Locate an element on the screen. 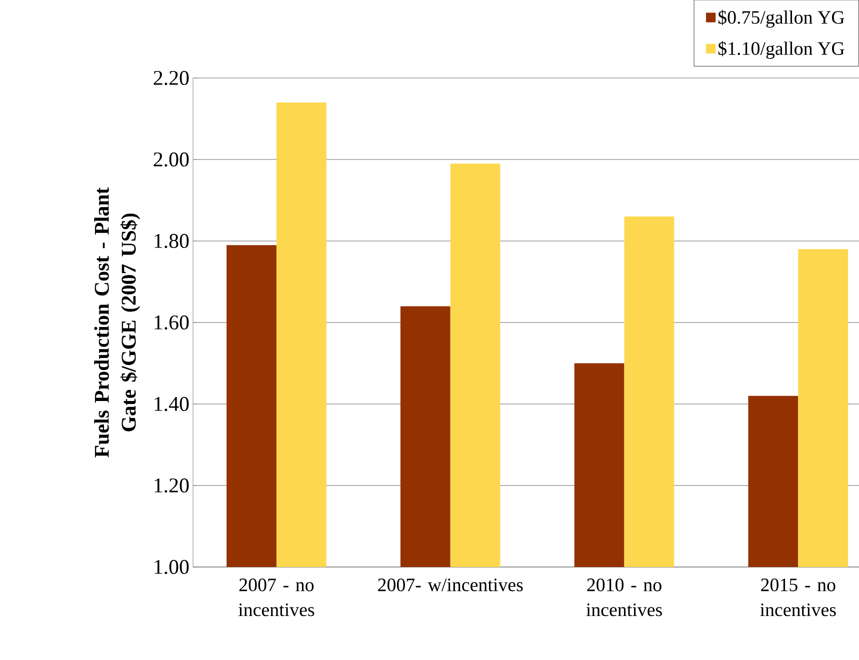 The width and height of the screenshot is (859, 660). y-axis-title: Fuels Production Cost - Plant Gate $/GGE (2007 US$) is located at coordinates (117, 322).